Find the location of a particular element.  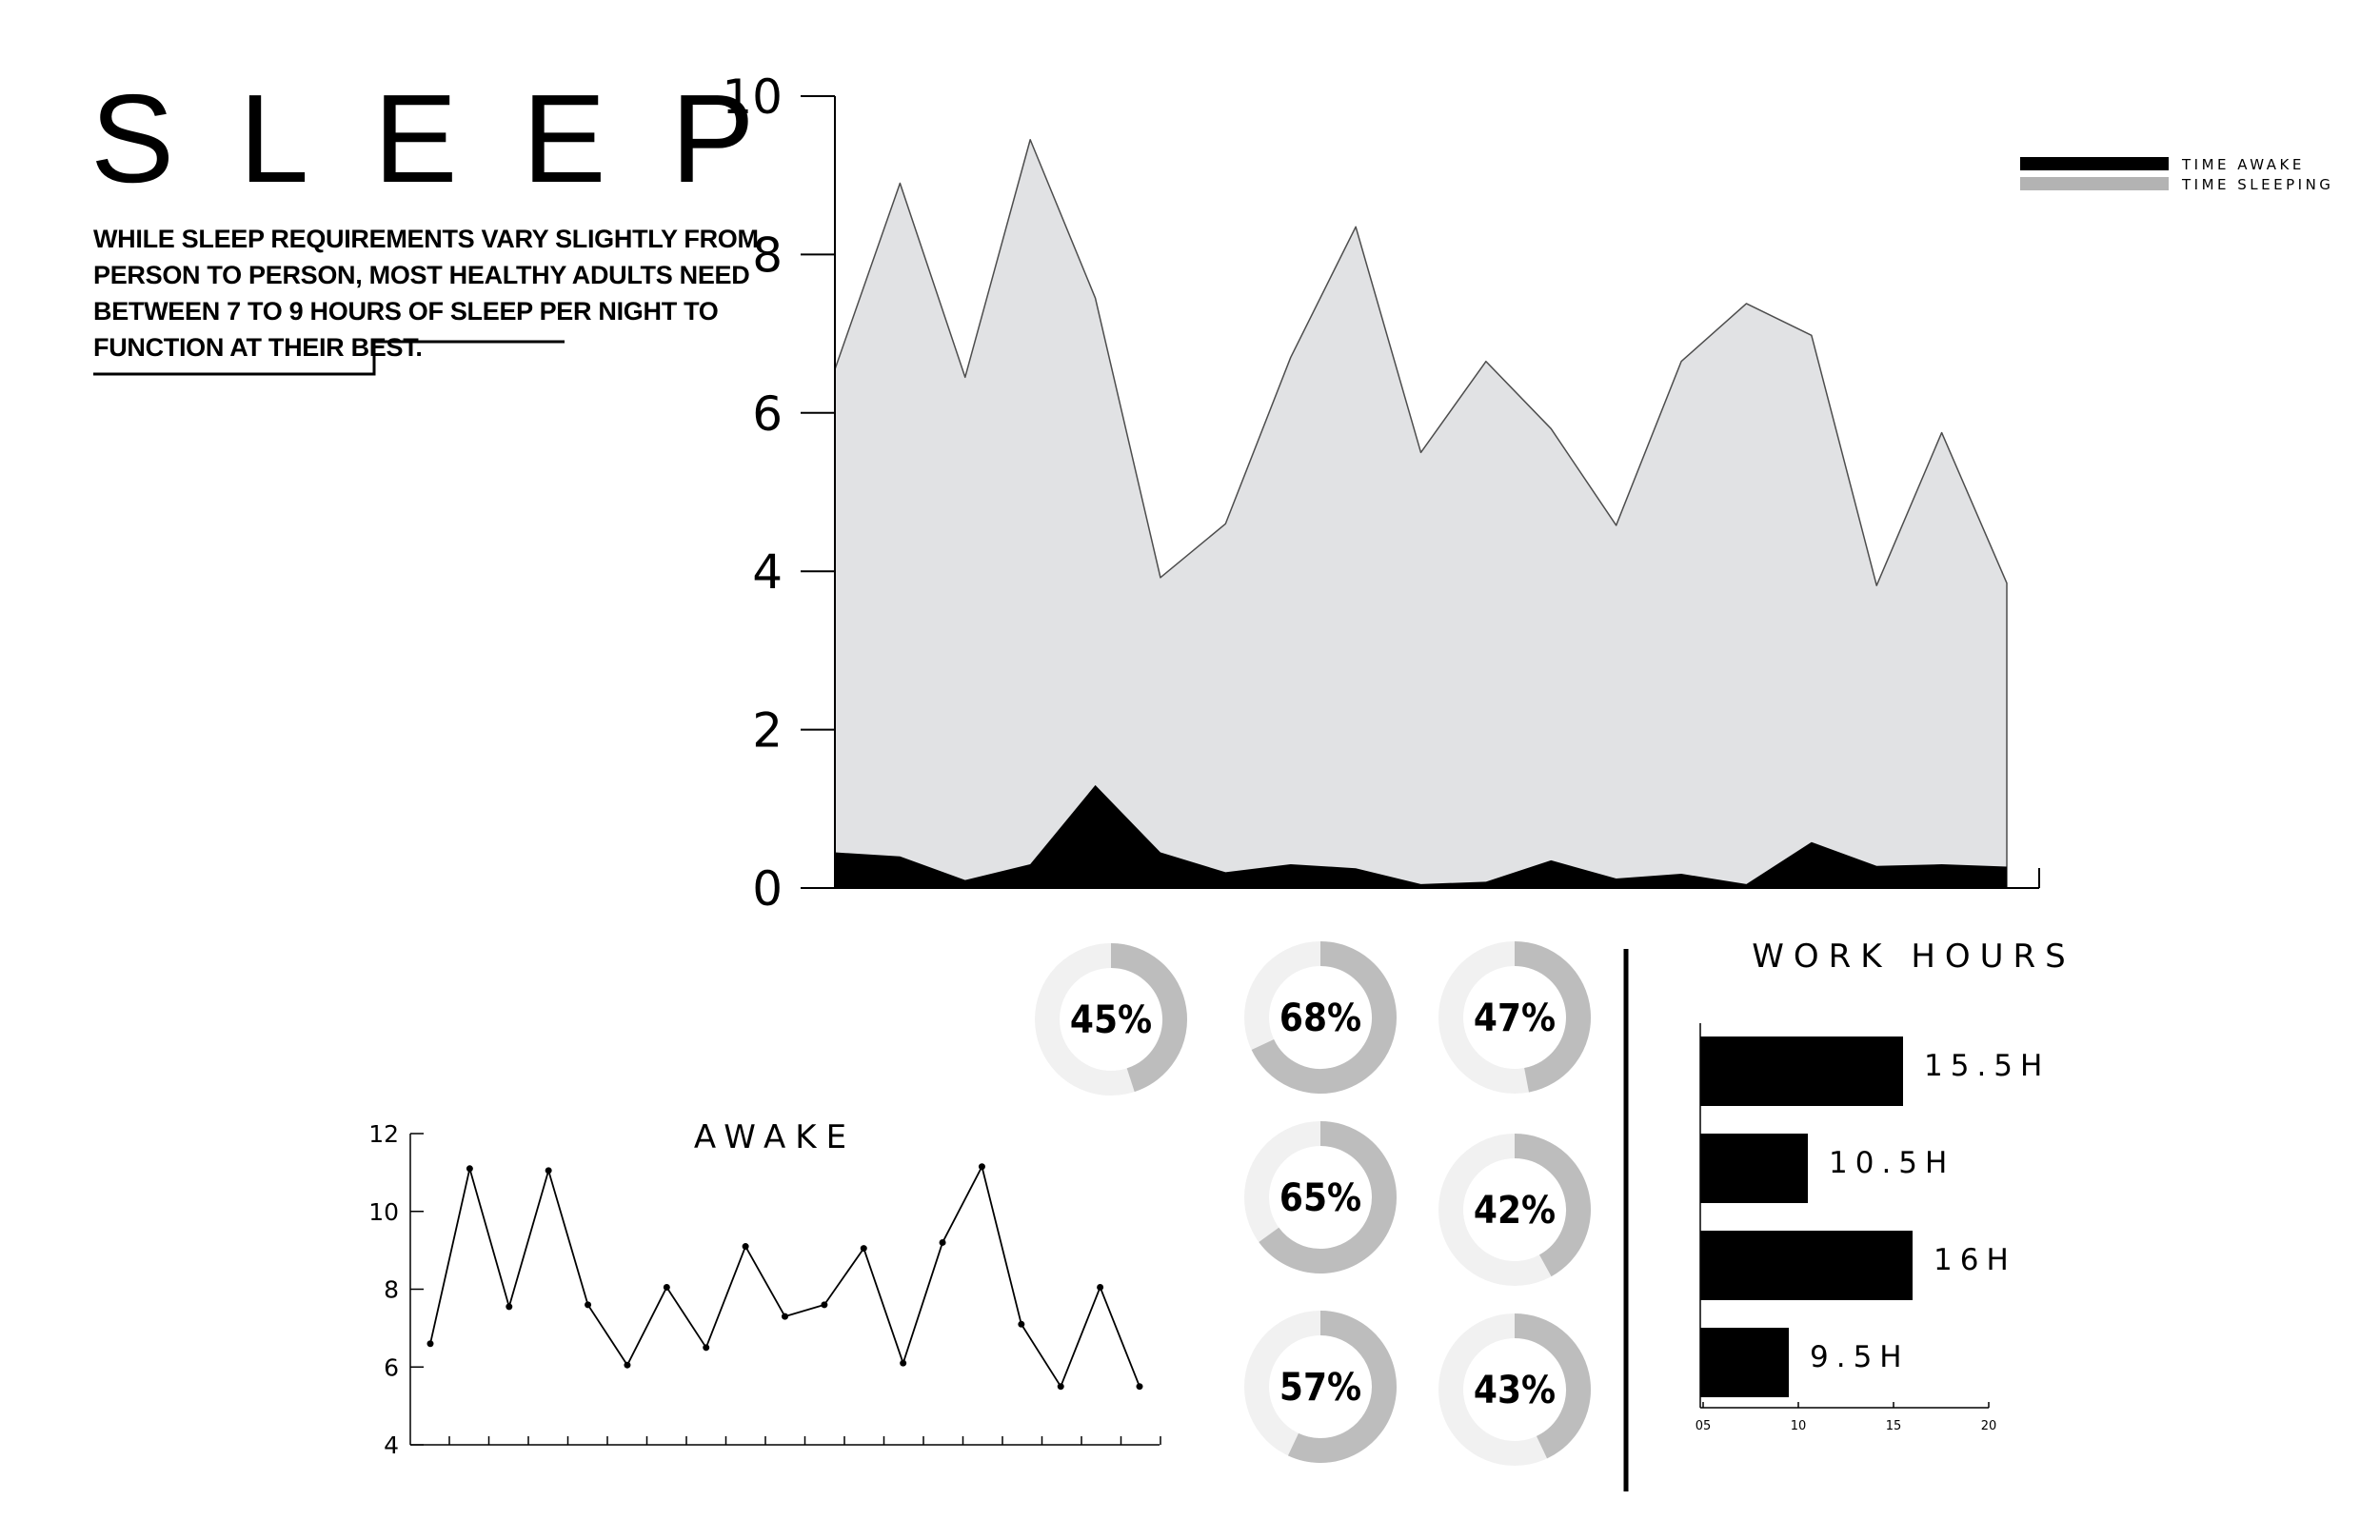

donut-percent-label: 65% is located at coordinates (1320, 1198).